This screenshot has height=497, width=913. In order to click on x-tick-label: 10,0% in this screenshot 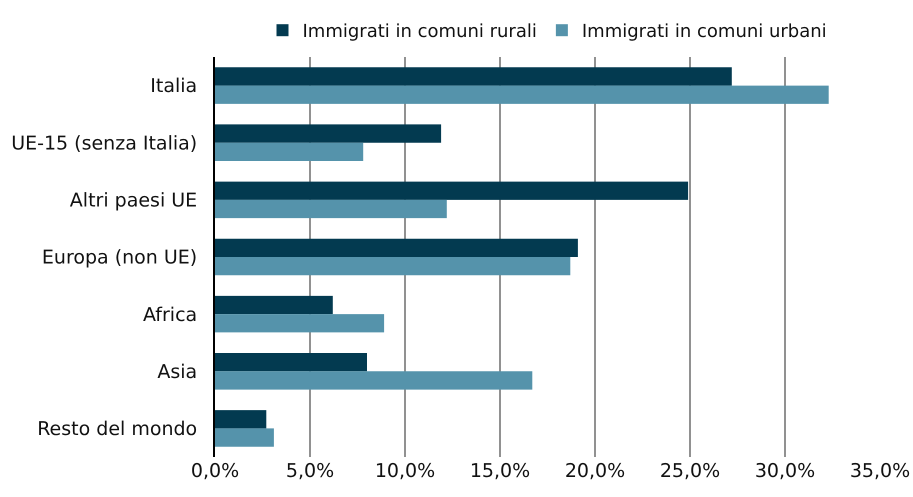, I will do `click(405, 471)`.